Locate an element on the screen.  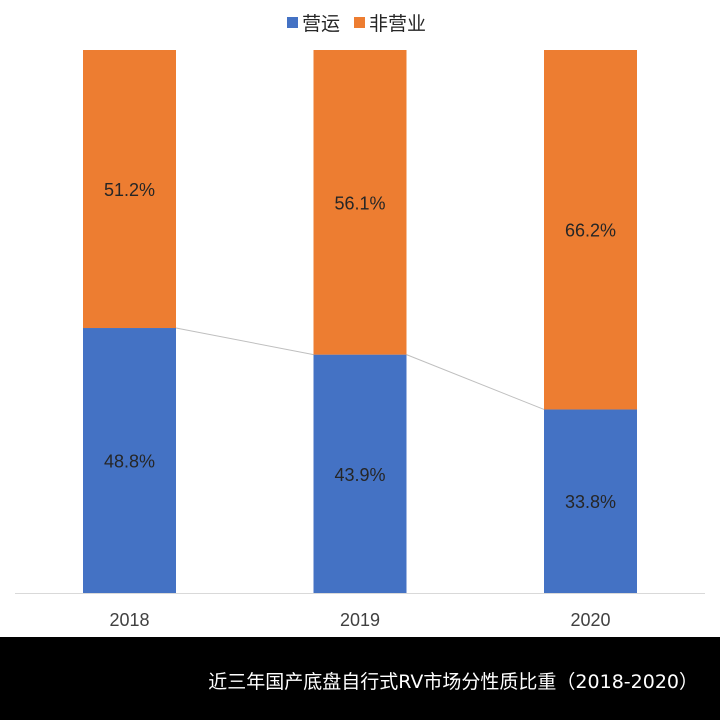
bar-operating-2020 is located at coordinates (590, 501).